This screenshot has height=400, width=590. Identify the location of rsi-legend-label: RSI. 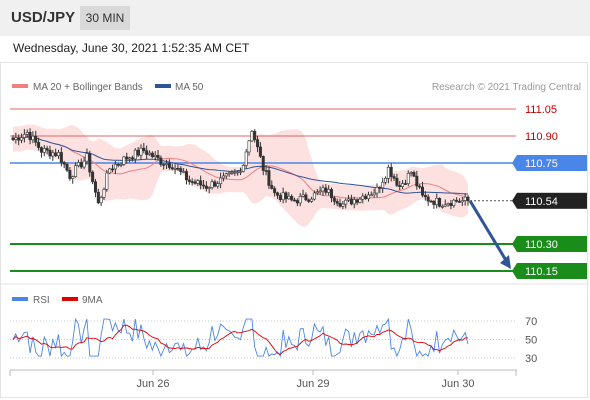
(41, 300).